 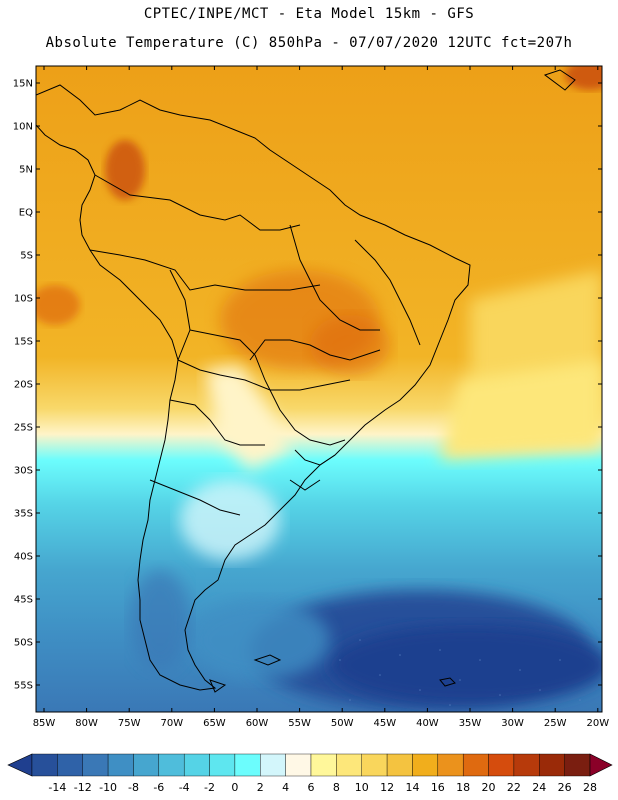 What do you see at coordinates (23, 299) in the screenshot?
I see `lat-label: 10S` at bounding box center [23, 299].